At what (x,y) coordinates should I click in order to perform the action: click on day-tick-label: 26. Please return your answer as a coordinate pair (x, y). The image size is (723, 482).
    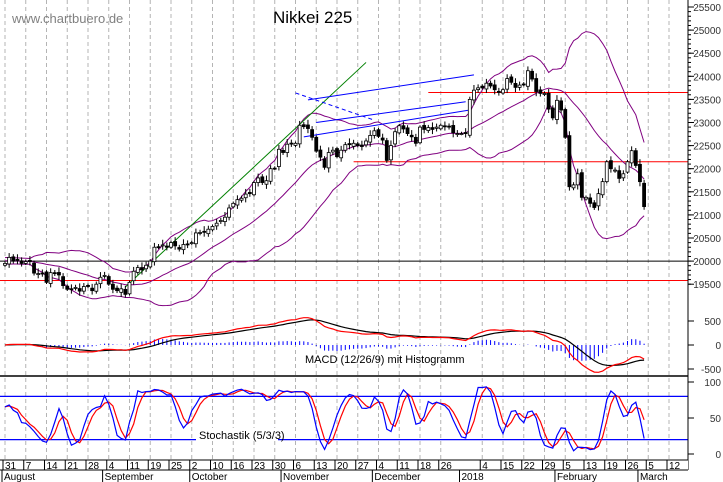
    Looking at the image, I should click on (447, 466).